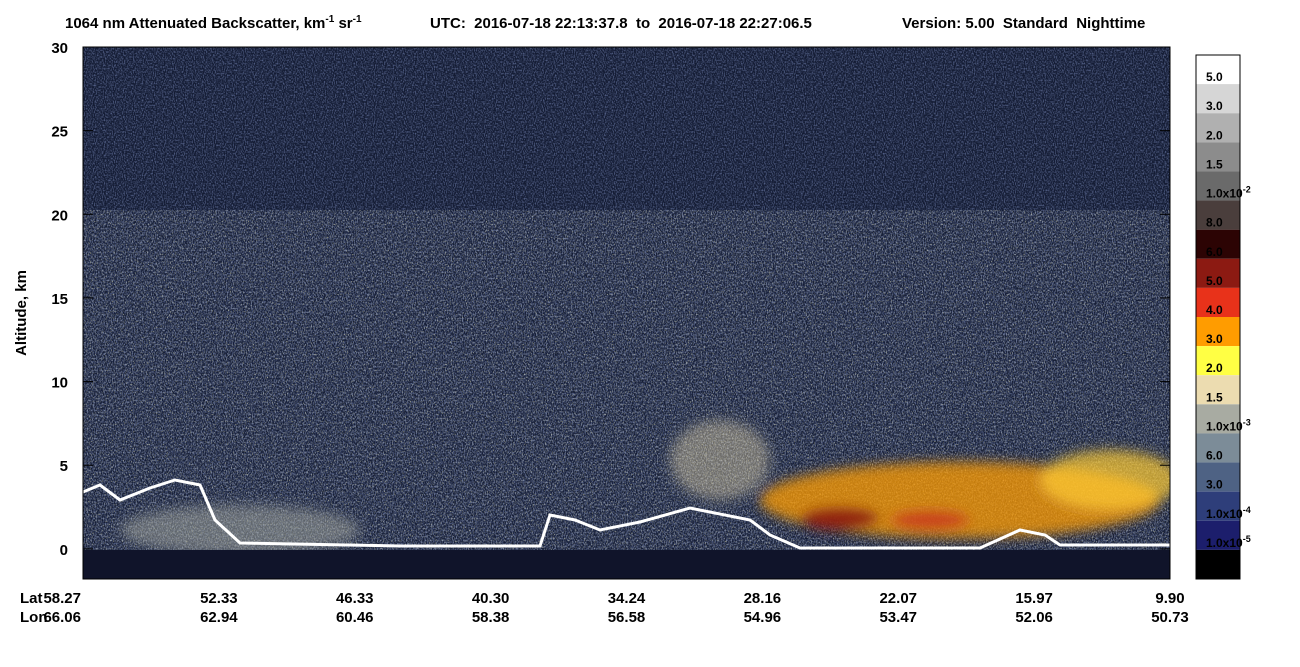  What do you see at coordinates (627, 598) in the screenshot?
I see `x-tick-label: 34.24` at bounding box center [627, 598].